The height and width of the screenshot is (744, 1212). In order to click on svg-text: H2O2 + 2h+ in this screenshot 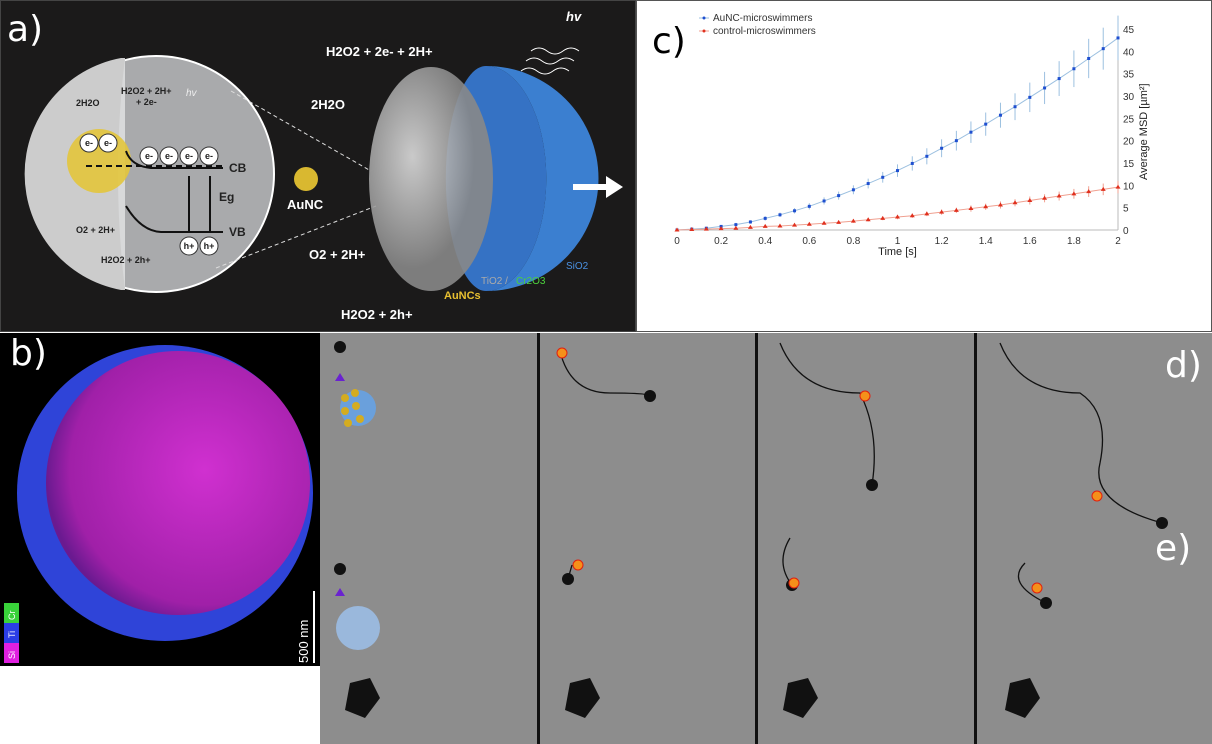, I will do `click(377, 314)`.